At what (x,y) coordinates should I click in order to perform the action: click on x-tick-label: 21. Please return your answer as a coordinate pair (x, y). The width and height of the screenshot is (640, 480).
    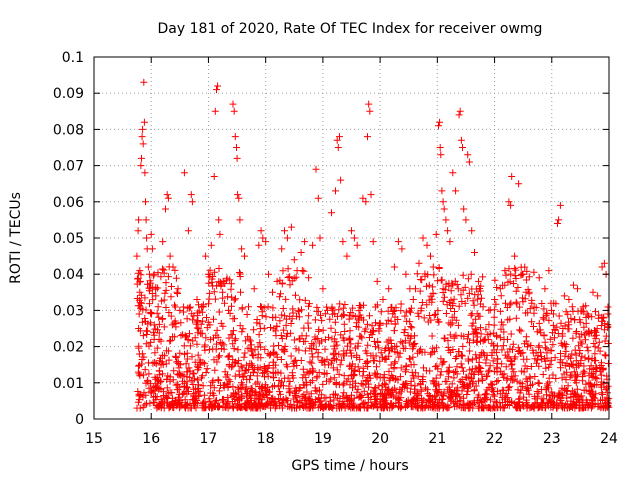
    Looking at the image, I should click on (437, 439).